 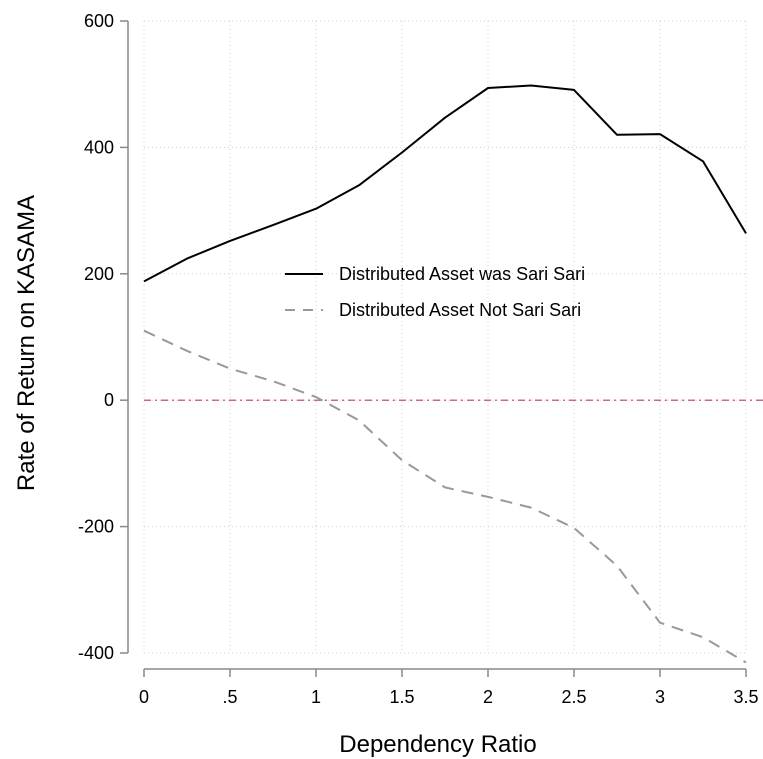 What do you see at coordinates (488, 697) in the screenshot?
I see `x-tick-label: 2` at bounding box center [488, 697].